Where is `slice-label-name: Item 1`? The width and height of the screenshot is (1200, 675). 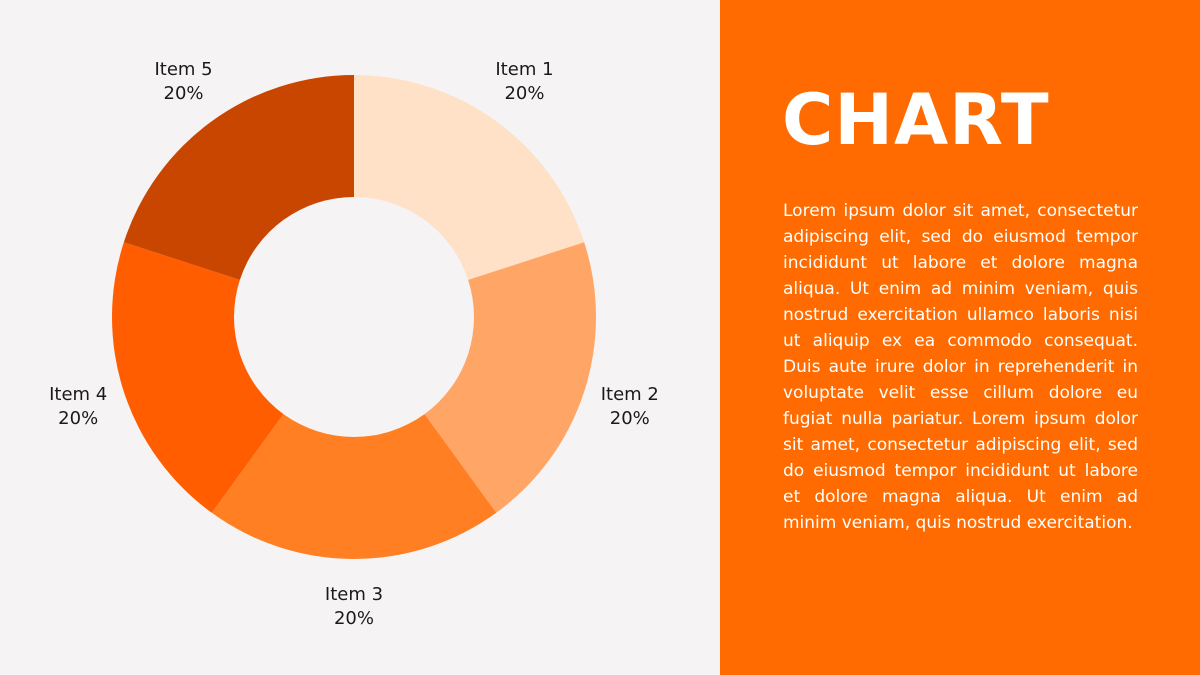
slice-label-name: Item 1 is located at coordinates (524, 70).